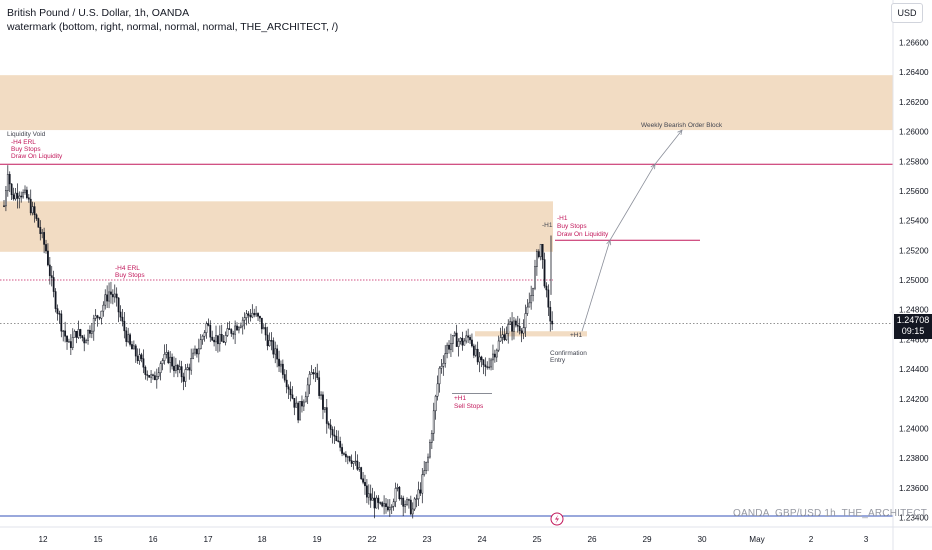 The image size is (932, 550). I want to click on price-tick: 1.26200, so click(914, 102).